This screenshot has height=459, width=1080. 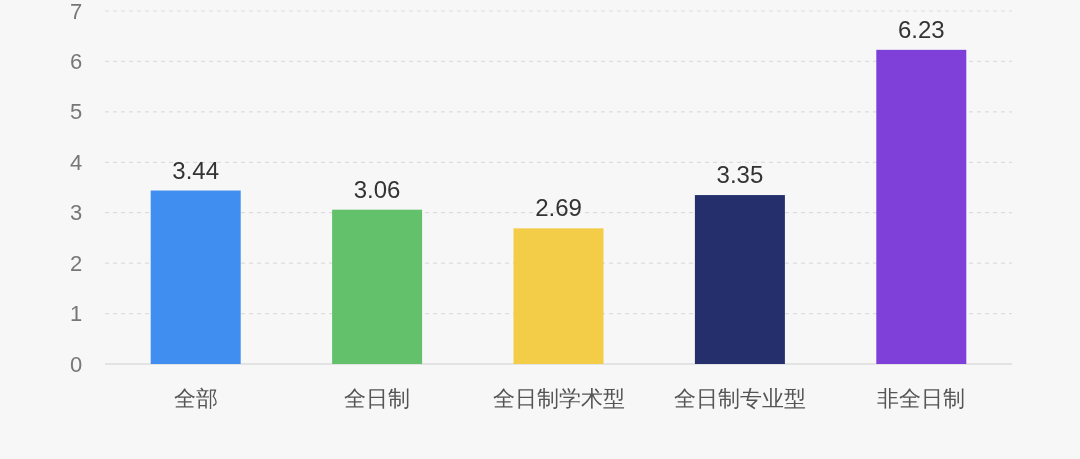 I want to click on y-tick-label: 3, so click(x=76, y=213).